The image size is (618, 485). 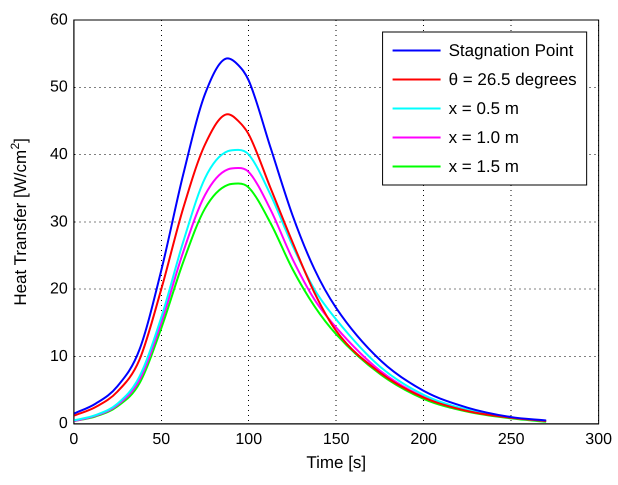 I want to click on x-tick-label: 100, so click(x=248, y=439).